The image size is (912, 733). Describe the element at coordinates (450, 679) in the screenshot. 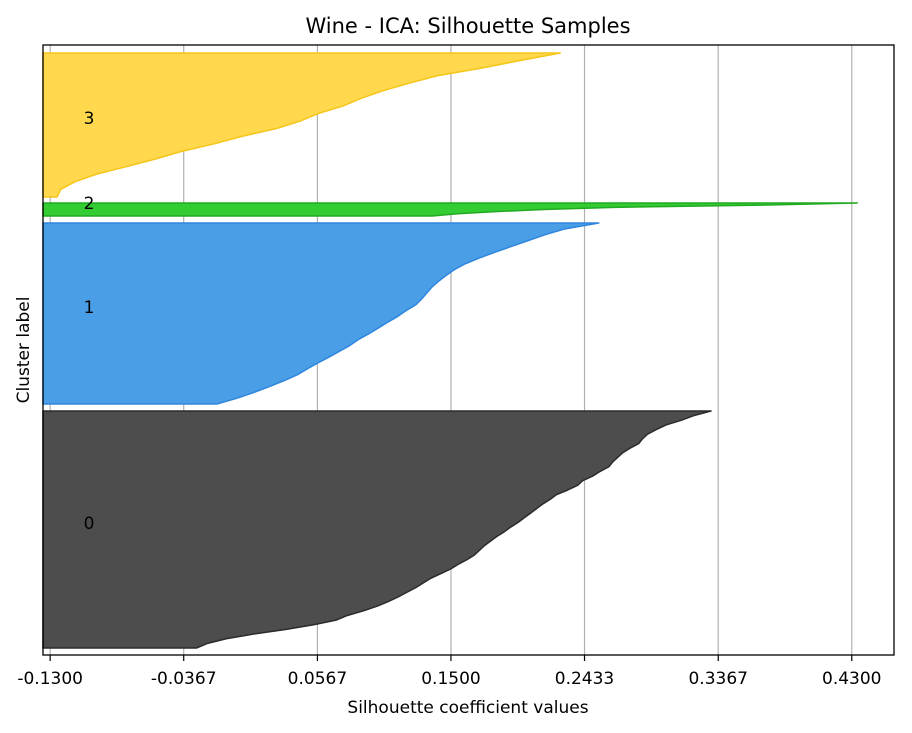

I see `x-tick-label: 0.1500` at that location.